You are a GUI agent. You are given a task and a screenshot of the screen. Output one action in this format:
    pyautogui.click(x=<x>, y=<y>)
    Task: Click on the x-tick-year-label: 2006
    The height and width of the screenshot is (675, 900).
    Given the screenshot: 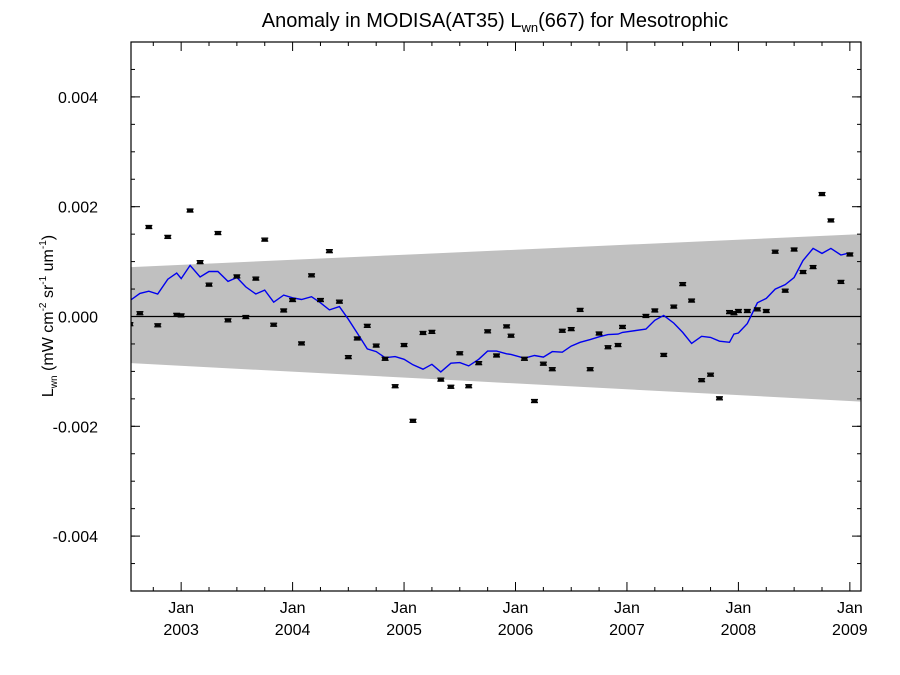 What is the action you would take?
    pyautogui.click(x=516, y=630)
    